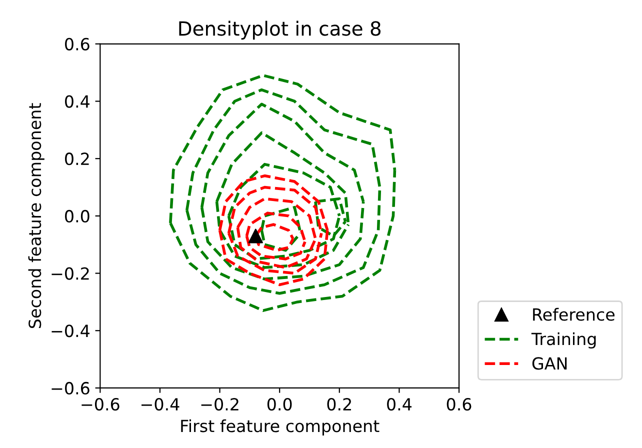  Describe the element at coordinates (219, 404) in the screenshot. I see `x-tick-label: −0.2` at that location.